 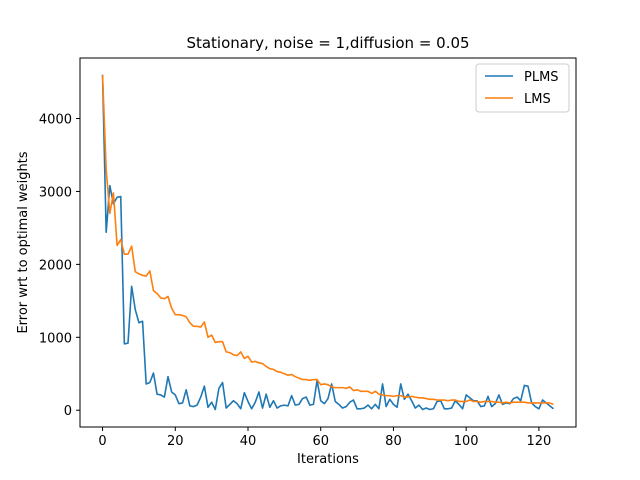 What do you see at coordinates (175, 441) in the screenshot?
I see `x-tick-label: 20` at bounding box center [175, 441].